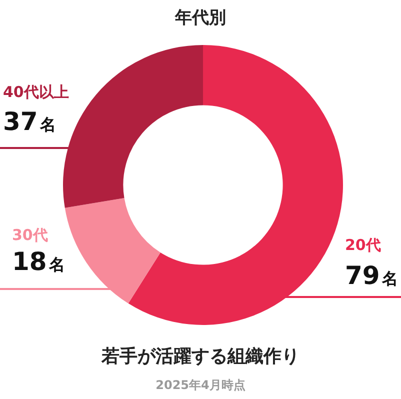 Image resolution: width=401 pixels, height=399 pixels. I want to click on slice-label: 40代以上, so click(36, 92).